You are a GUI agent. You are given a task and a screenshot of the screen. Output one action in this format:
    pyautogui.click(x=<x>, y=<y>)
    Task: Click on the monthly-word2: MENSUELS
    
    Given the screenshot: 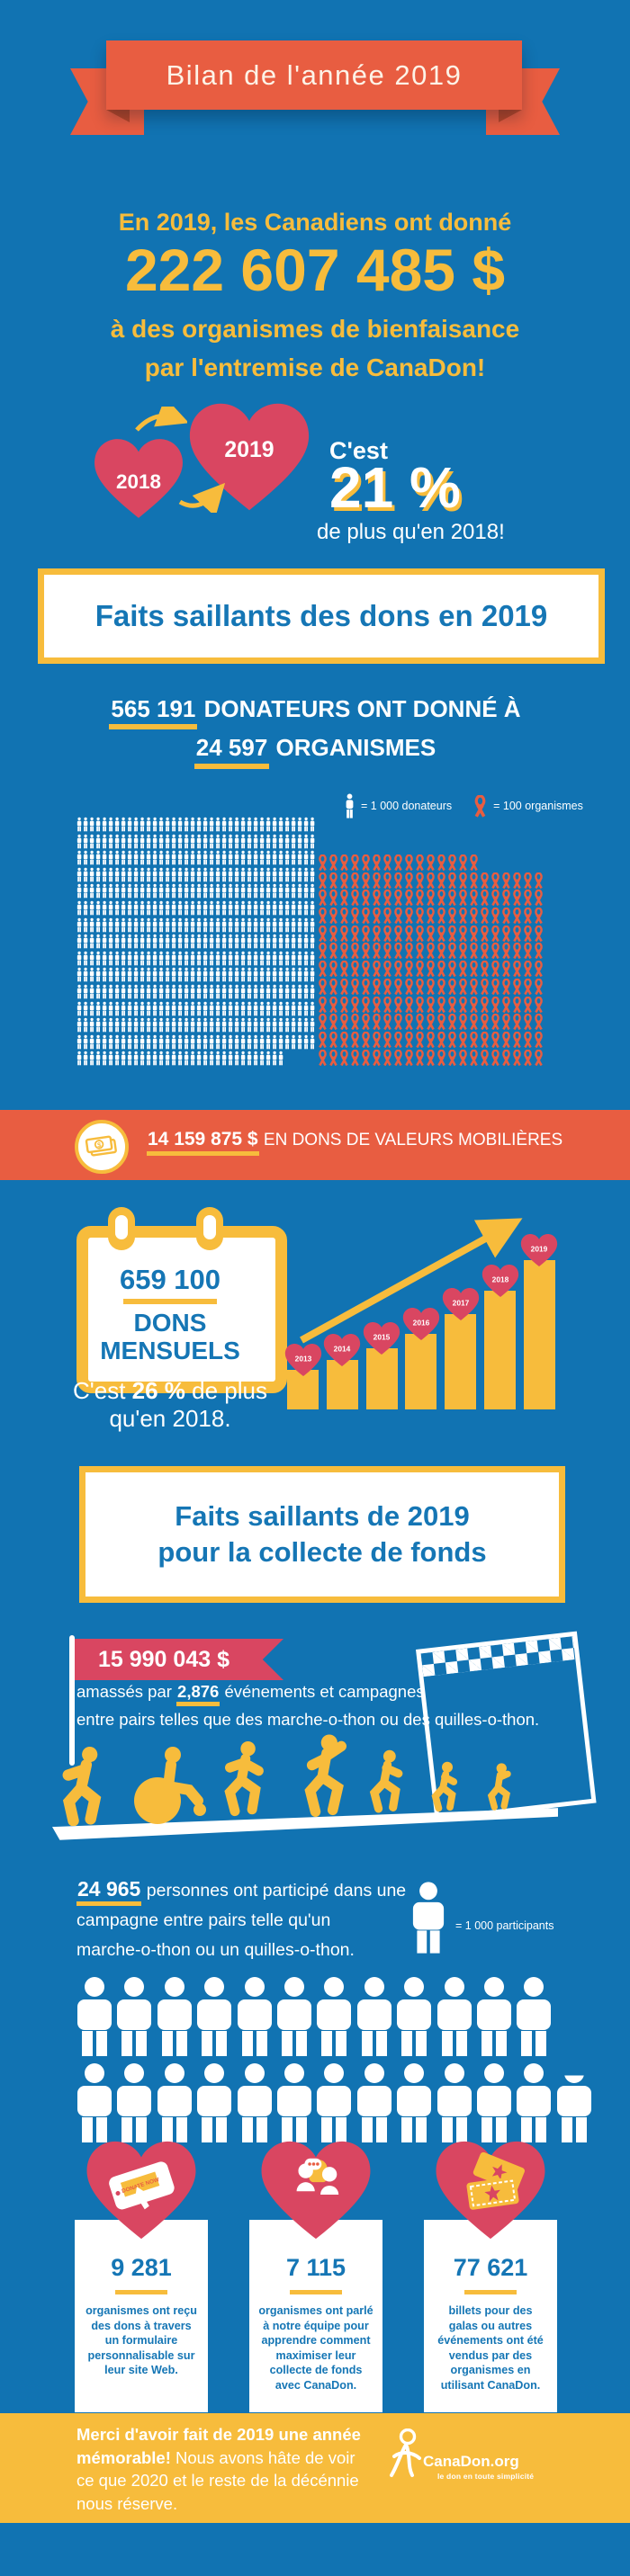 What is the action you would take?
    pyautogui.click(x=170, y=1350)
    